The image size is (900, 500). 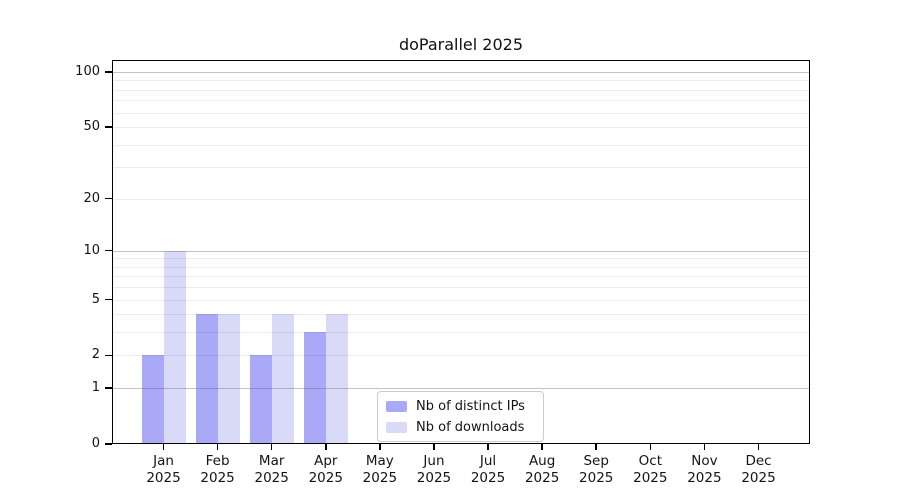 I want to click on x-tick-month: Apr, so click(x=326, y=461).